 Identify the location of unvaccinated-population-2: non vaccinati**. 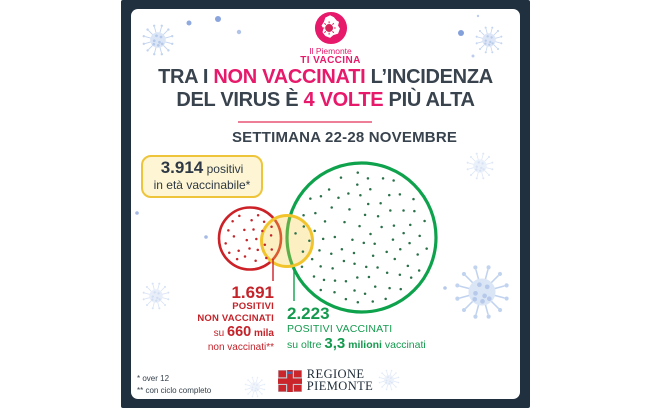
(240, 347).